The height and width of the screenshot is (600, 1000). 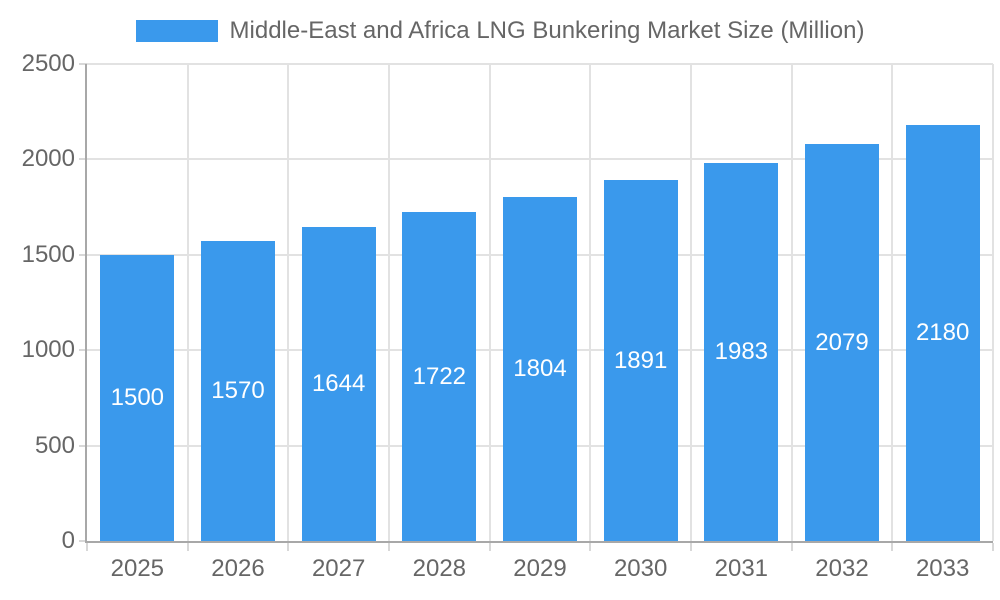 I want to click on x-axis-label-2031: 2031, so click(x=741, y=568).